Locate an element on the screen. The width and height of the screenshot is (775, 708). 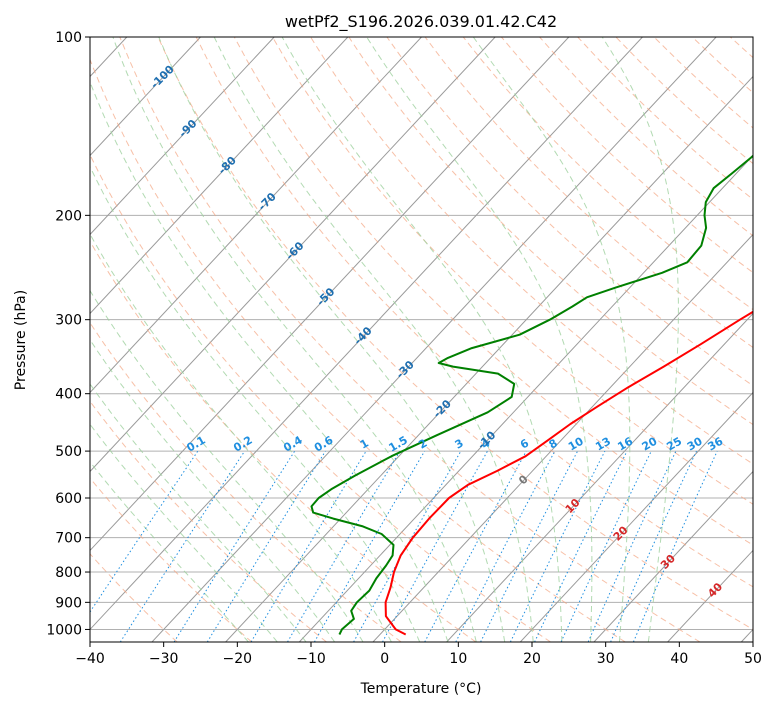
y-tick-label: 1000 is located at coordinates (64, 630).